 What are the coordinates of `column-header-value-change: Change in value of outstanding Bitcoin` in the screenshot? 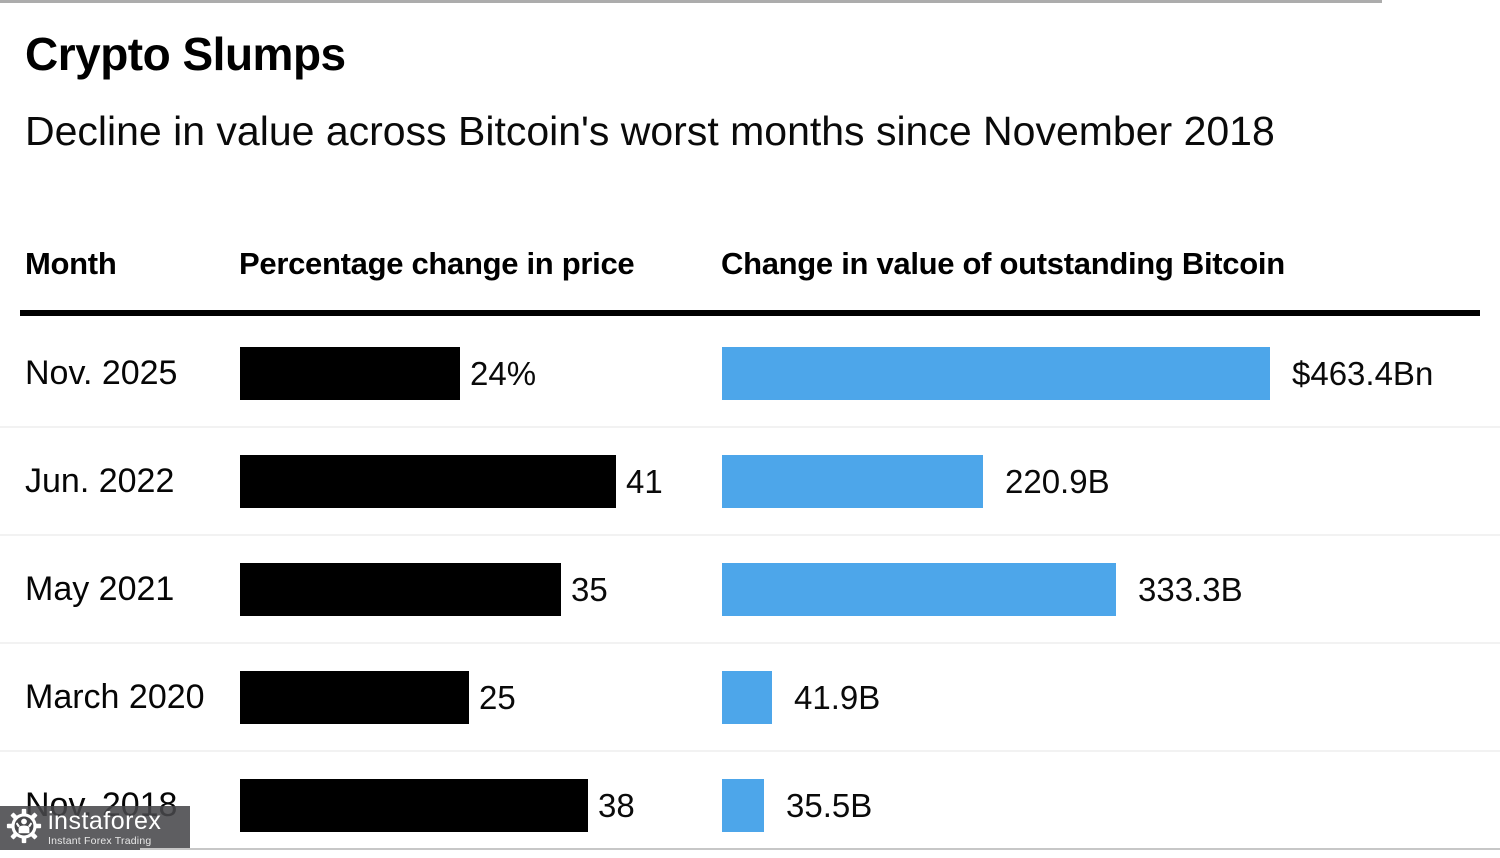 It's located at (1003, 263).